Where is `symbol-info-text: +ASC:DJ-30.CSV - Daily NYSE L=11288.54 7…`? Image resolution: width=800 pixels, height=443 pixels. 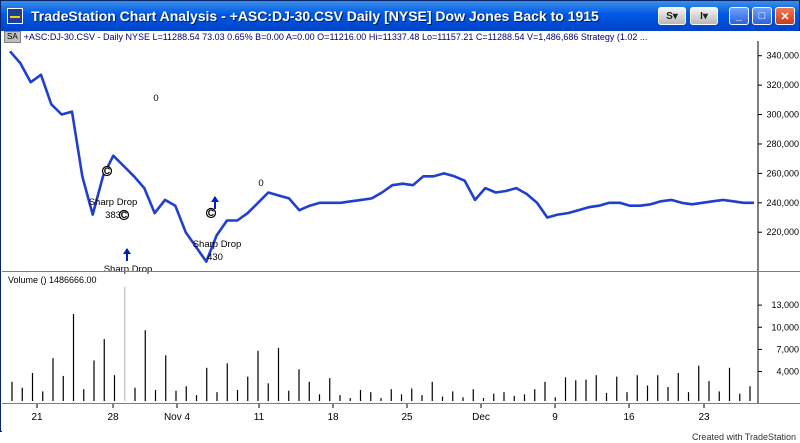 symbol-info-text: +ASC:DJ-30.CSV - Daily NYSE L=11288.54 7… is located at coordinates (335, 37).